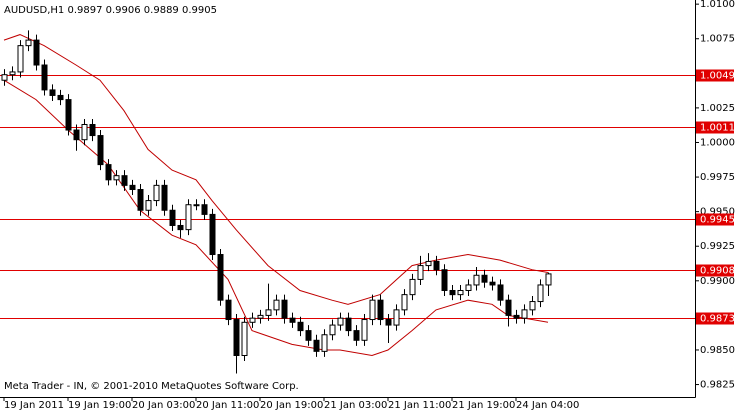  What do you see at coordinates (717, 128) in the screenshot?
I see `level-label: 1.0011` at bounding box center [717, 128].